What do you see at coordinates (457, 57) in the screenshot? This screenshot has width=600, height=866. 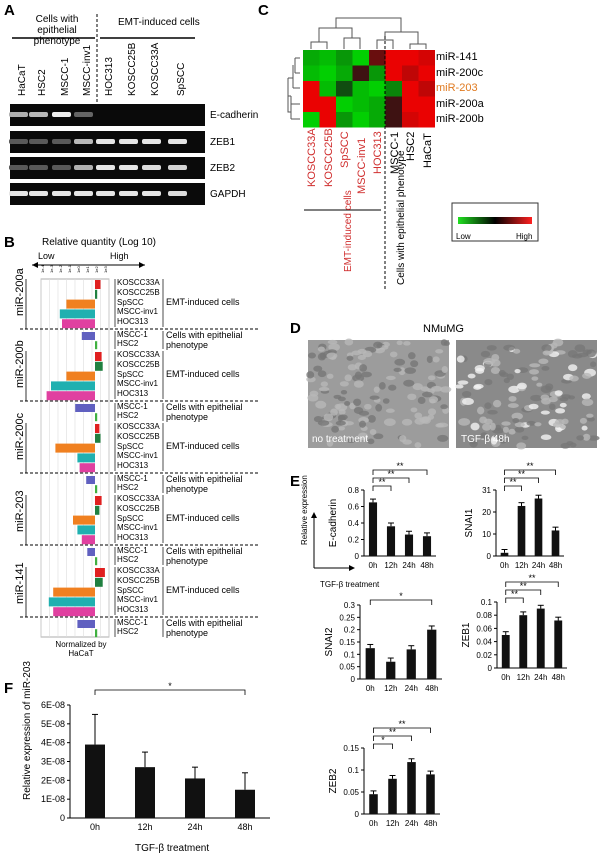 I see `heatmap-row-label: miR-141` at bounding box center [457, 57].